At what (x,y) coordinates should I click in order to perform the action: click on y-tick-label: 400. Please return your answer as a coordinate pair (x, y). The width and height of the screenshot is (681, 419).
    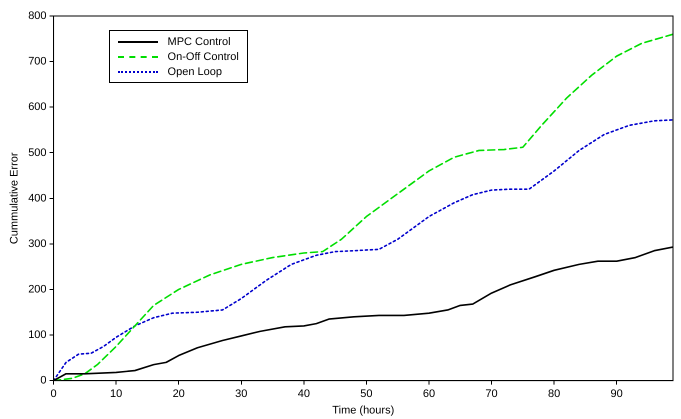
    Looking at the image, I should click on (37, 198).